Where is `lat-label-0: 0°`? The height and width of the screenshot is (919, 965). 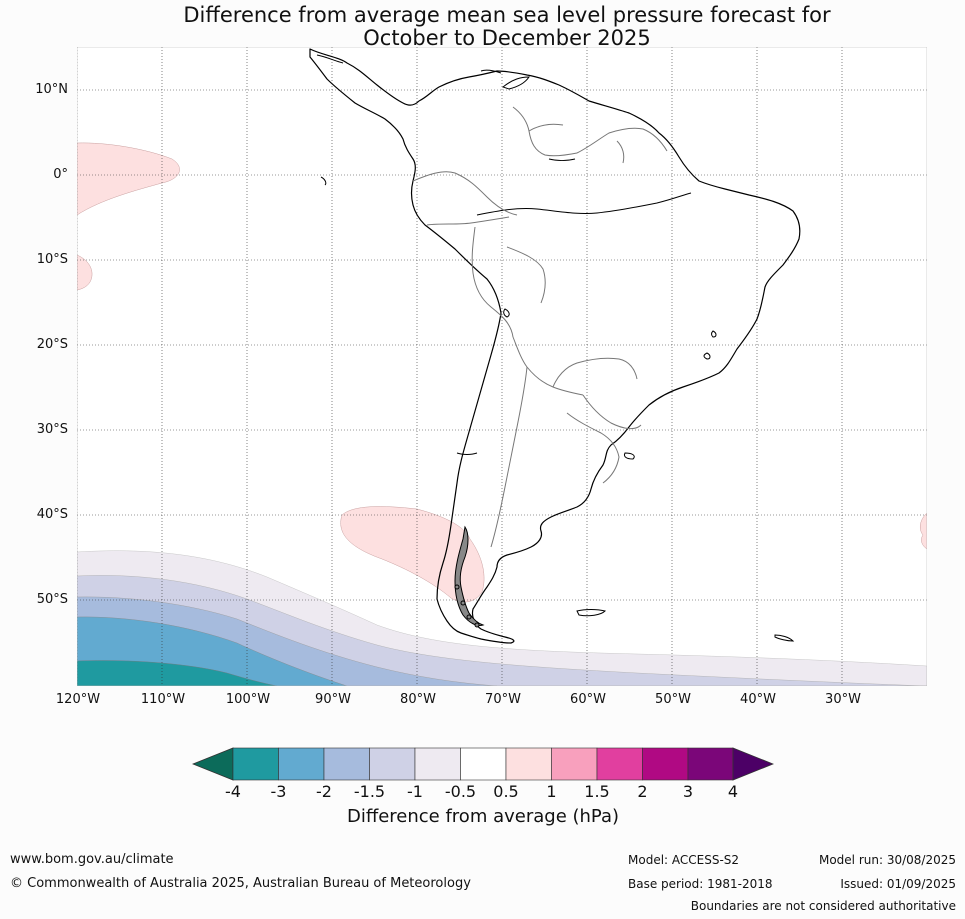 lat-label-0: 0° is located at coordinates (60, 174).